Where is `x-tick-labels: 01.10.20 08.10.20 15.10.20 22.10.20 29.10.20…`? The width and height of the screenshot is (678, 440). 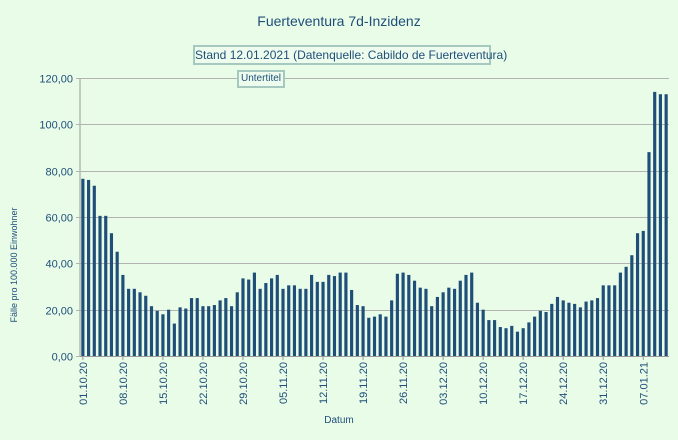 x-tick-labels: 01.10.20 08.10.20 15.10.20 22.10.20 29.10.20… is located at coordinates (373, 380).